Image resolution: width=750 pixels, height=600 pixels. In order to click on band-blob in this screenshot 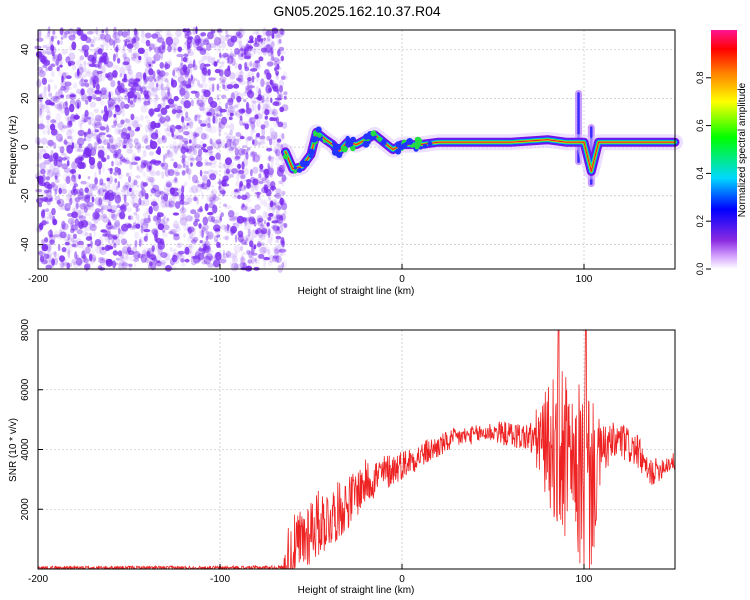, I will do `click(421, 148)`.